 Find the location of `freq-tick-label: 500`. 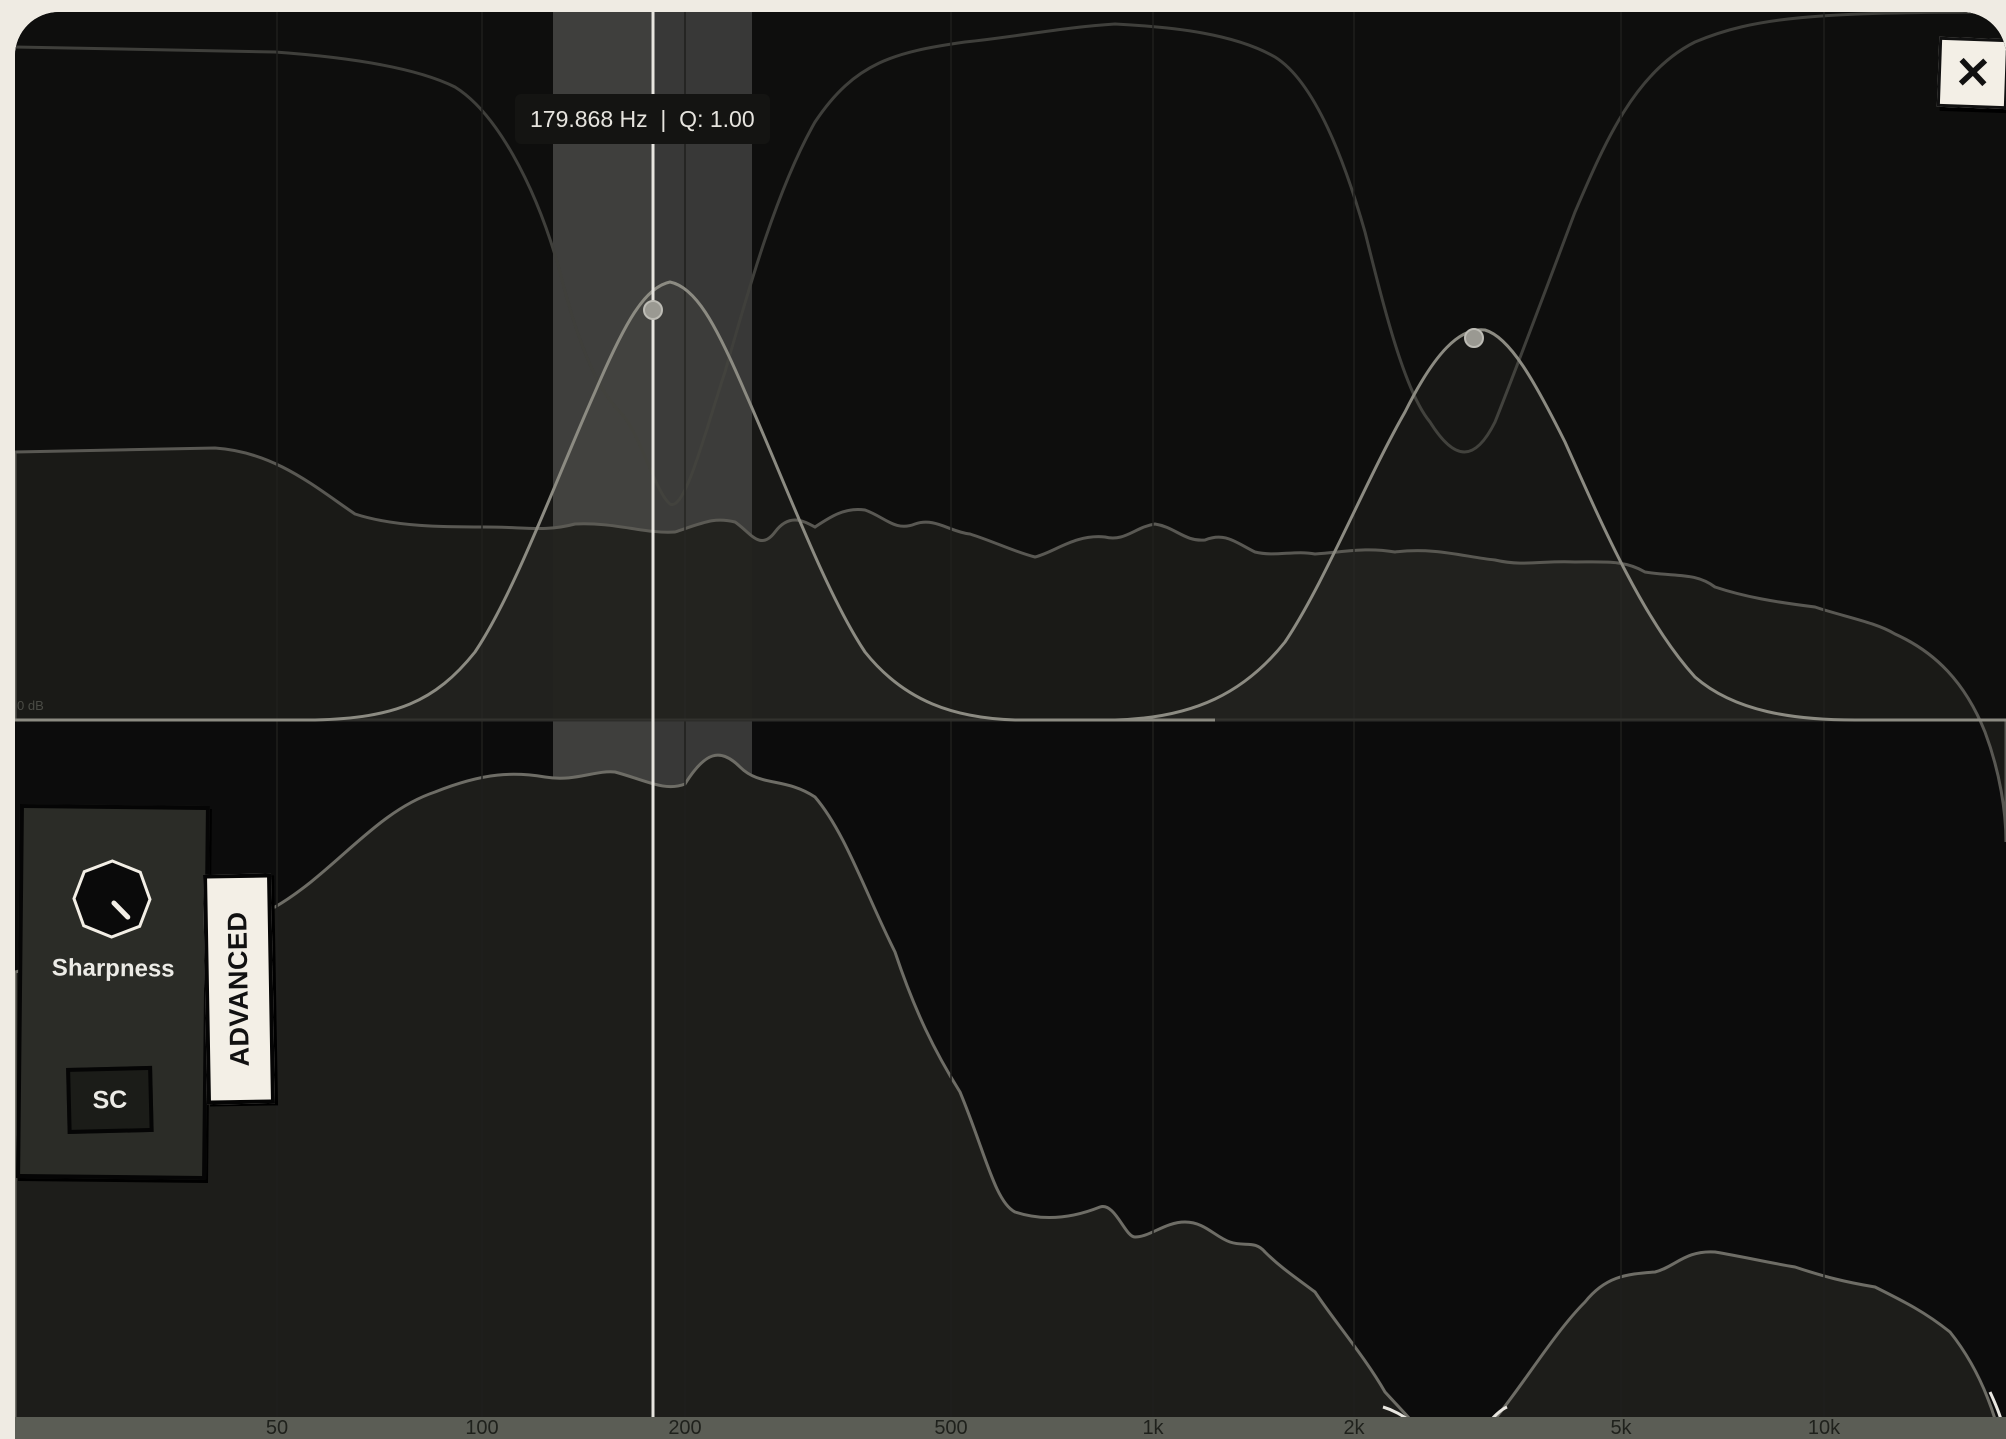

freq-tick-label: 500 is located at coordinates (951, 1428).